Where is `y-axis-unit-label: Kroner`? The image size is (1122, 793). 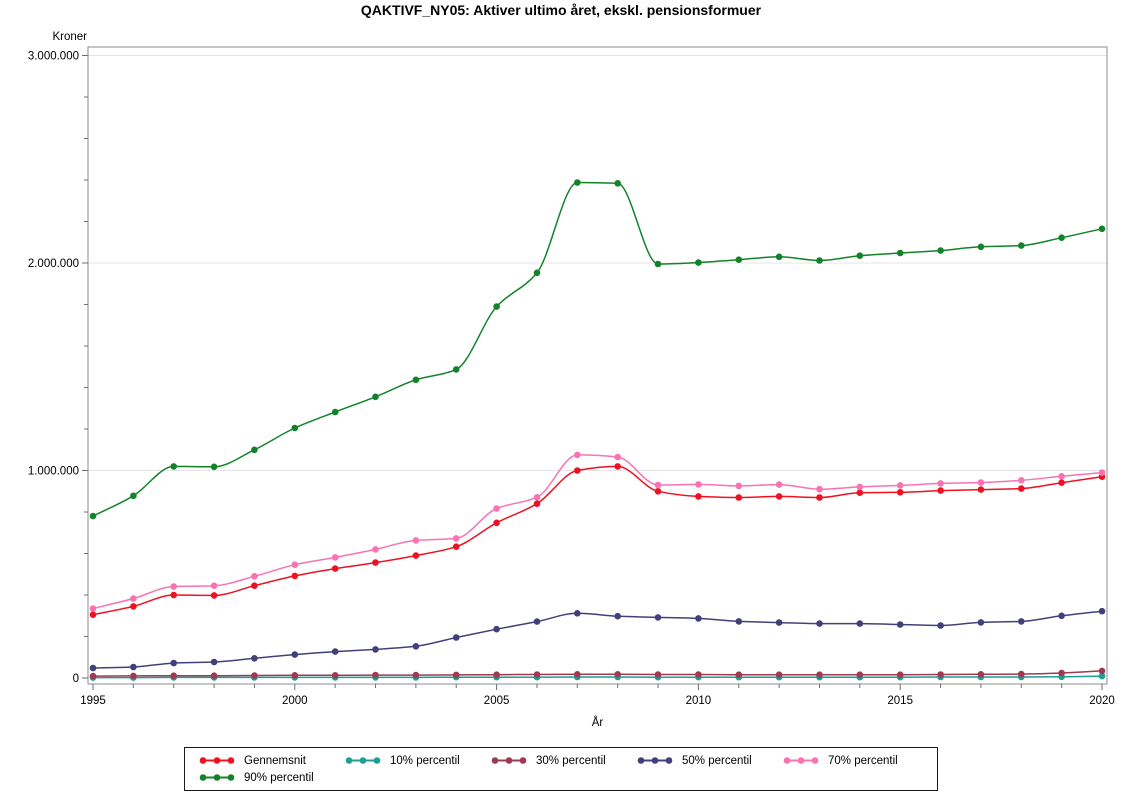 y-axis-unit-label: Kroner is located at coordinates (69, 37).